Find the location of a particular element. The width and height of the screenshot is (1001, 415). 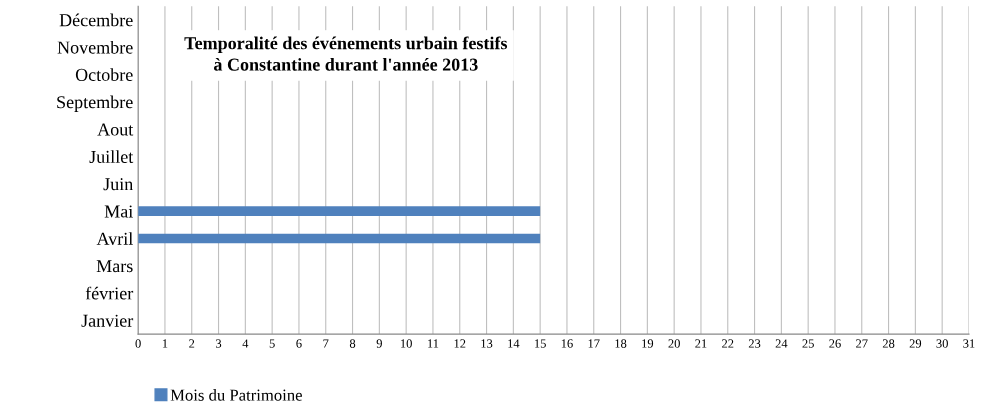

y-tick-label: Septembre is located at coordinates (95, 103).